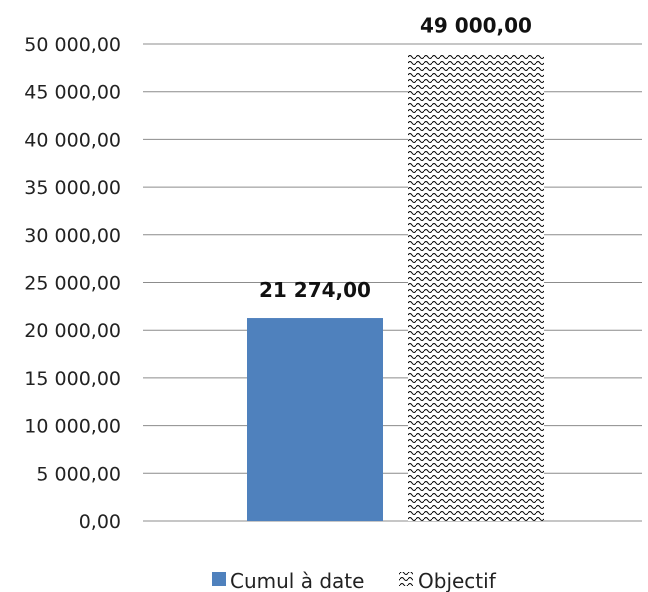 Image resolution: width=648 pixels, height=592 pixels. Describe the element at coordinates (72, 45) in the screenshot. I see `y-tick-label: 50 000,00` at that location.